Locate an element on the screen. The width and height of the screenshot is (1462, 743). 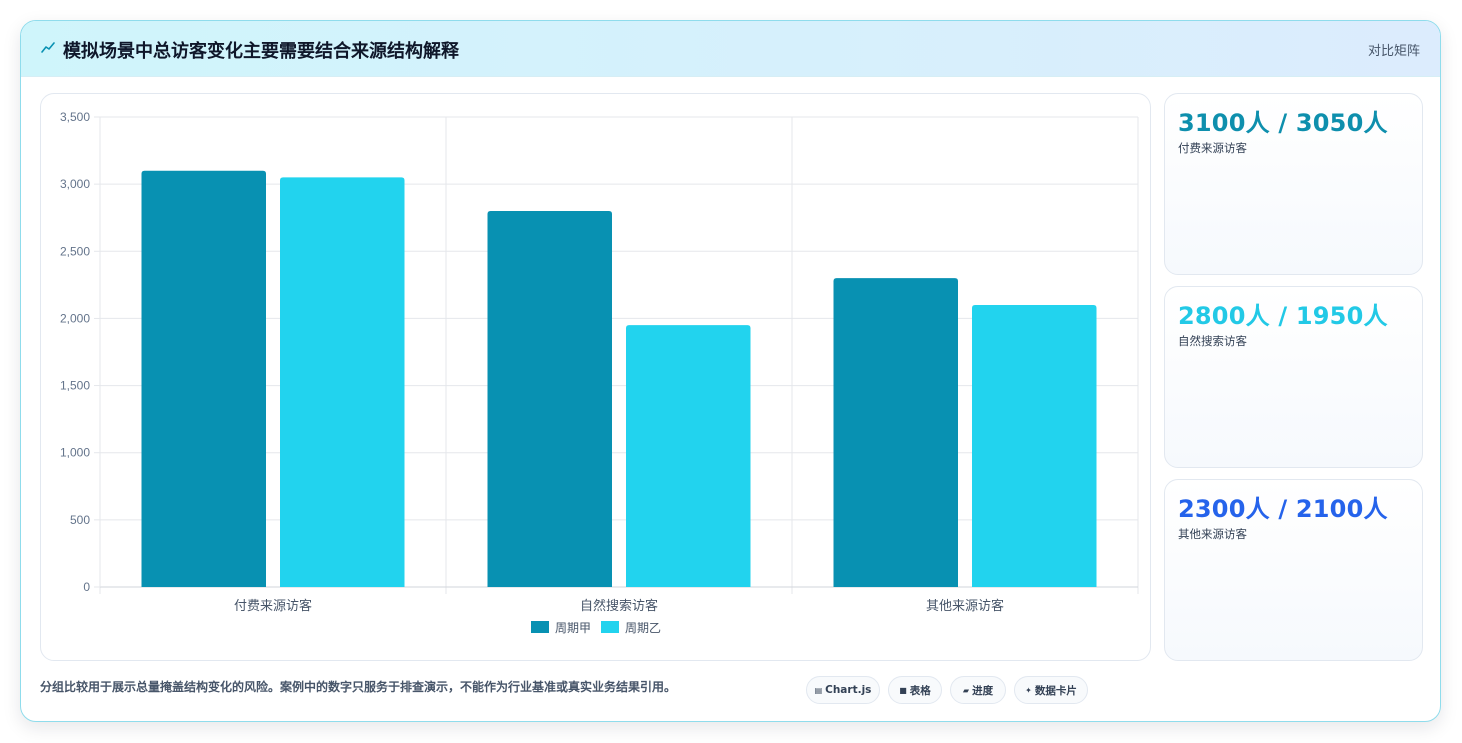
stat-value: 2800人 / 1950人 is located at coordinates (1283, 316).